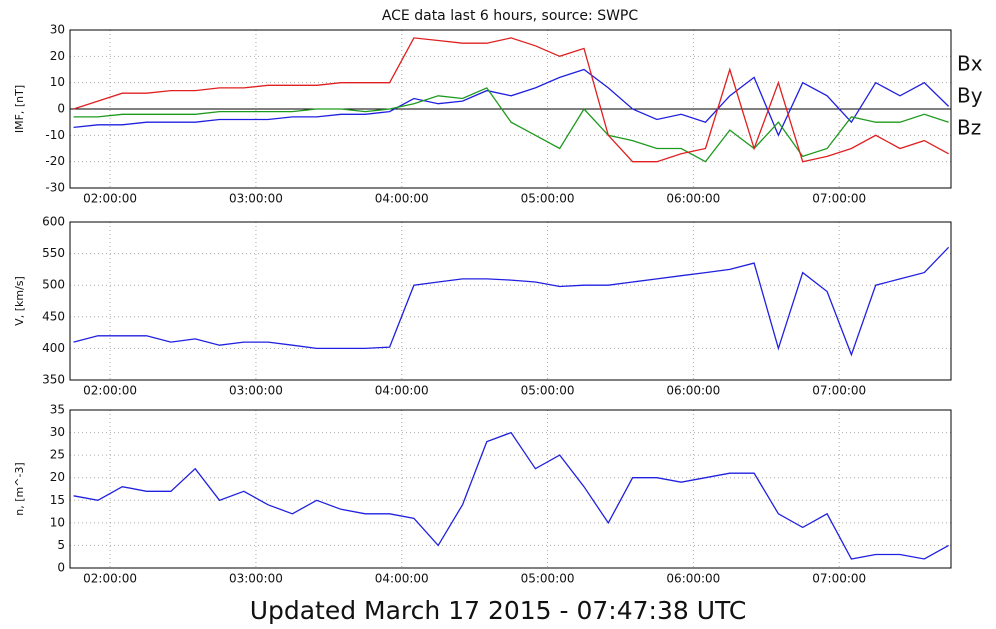 Image resolution: width=996 pixels, height=629 pixels. I want to click on y-tick-label: 15, so click(57, 500).